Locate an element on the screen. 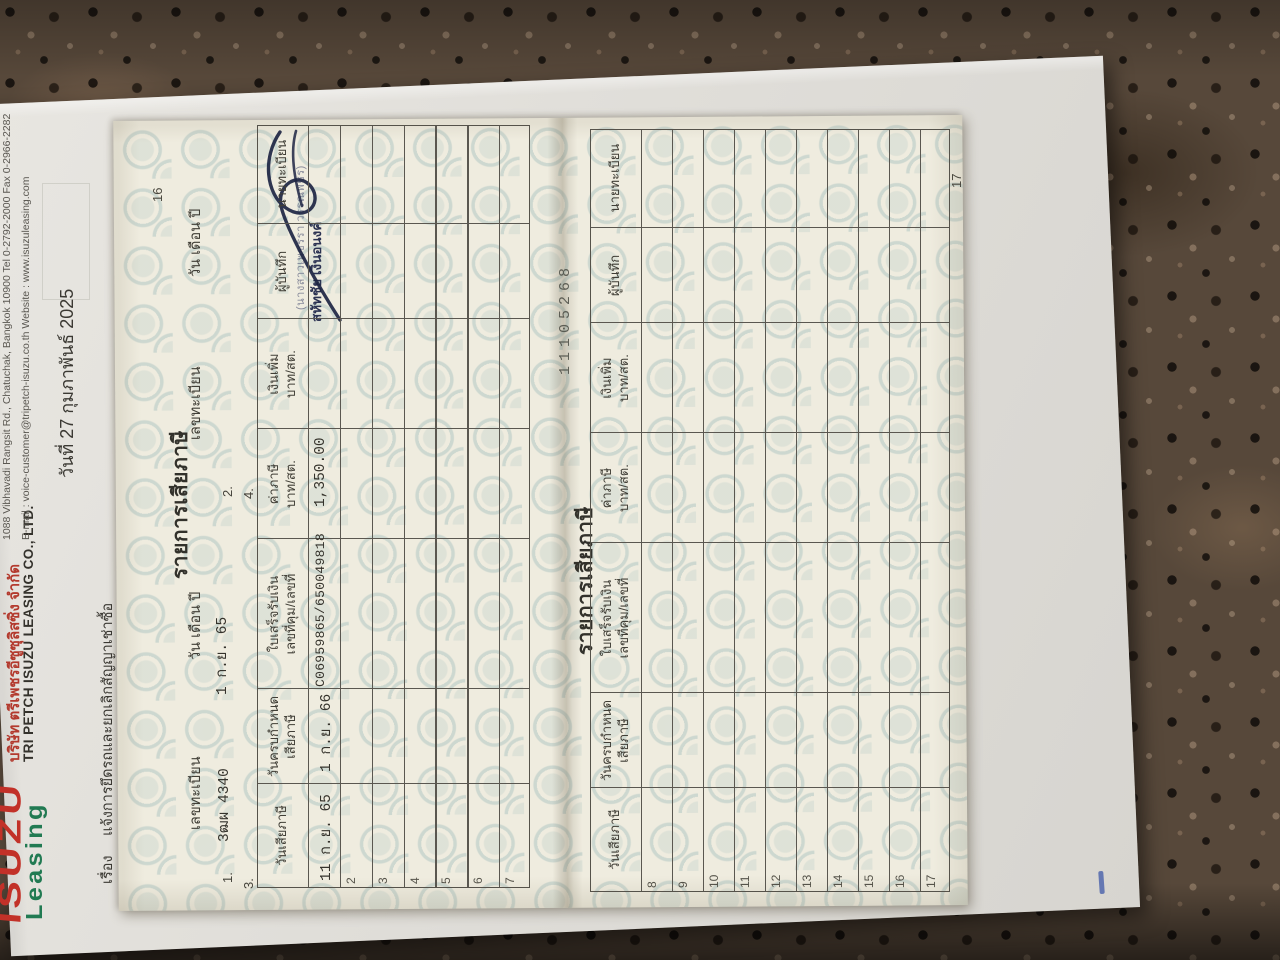 The image size is (1280, 960). row-number: 14 is located at coordinates (838, 881).